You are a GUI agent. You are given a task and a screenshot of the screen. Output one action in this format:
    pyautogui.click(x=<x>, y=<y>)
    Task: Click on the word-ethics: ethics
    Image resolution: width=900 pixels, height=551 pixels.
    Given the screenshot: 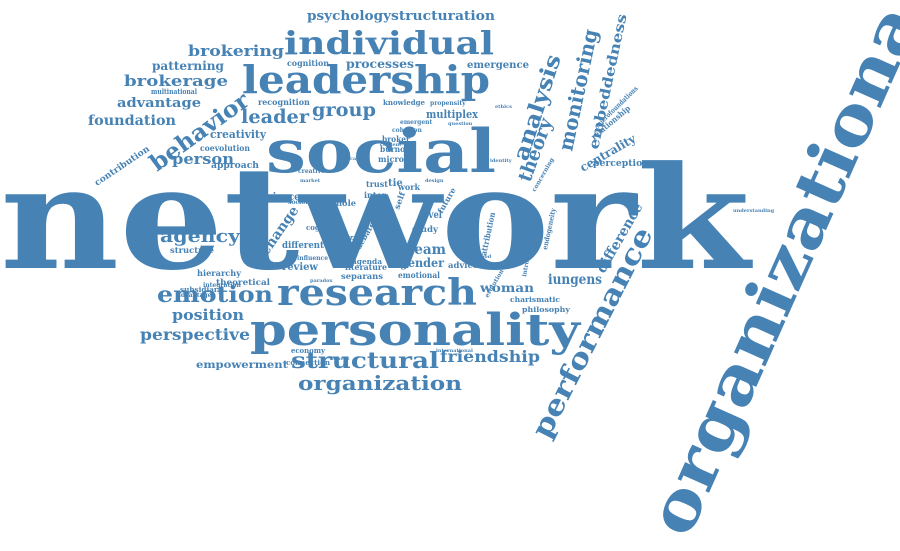 What is the action you would take?
    pyautogui.click(x=503, y=107)
    